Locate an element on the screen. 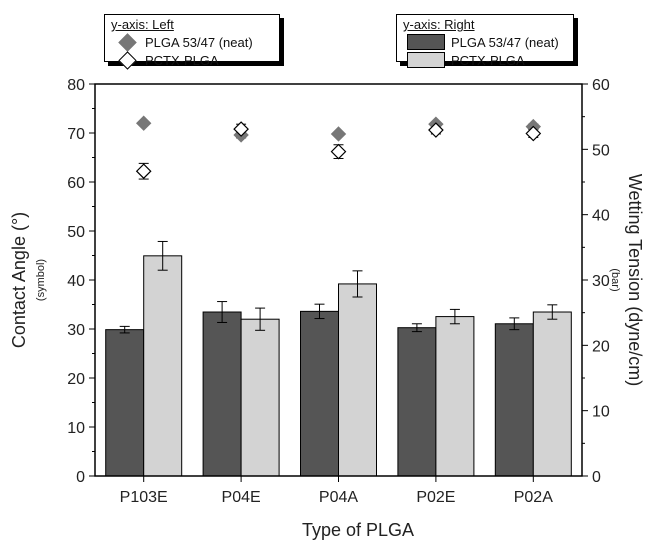 The height and width of the screenshot is (542, 659). legend-left-title: y-axis: Left is located at coordinates (142, 24).